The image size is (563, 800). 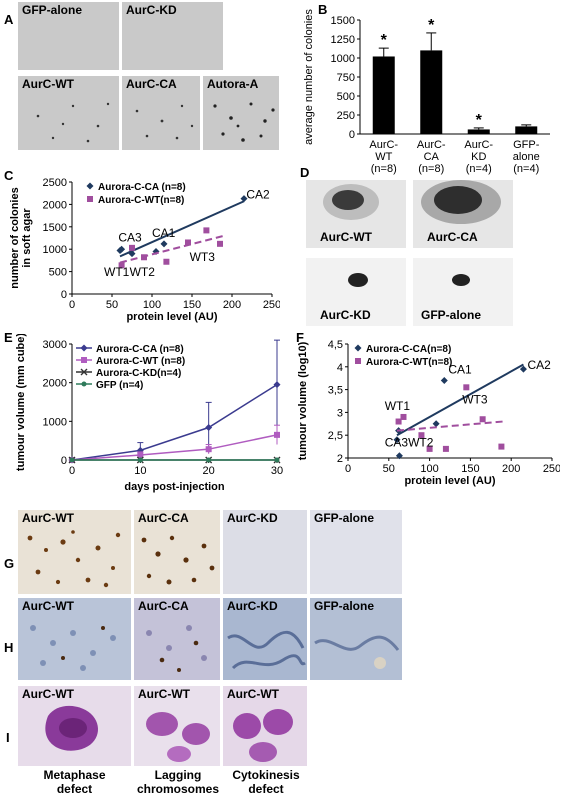 I want to click on panel-d-tile-wt: AurC-WT, so click(x=356, y=214).